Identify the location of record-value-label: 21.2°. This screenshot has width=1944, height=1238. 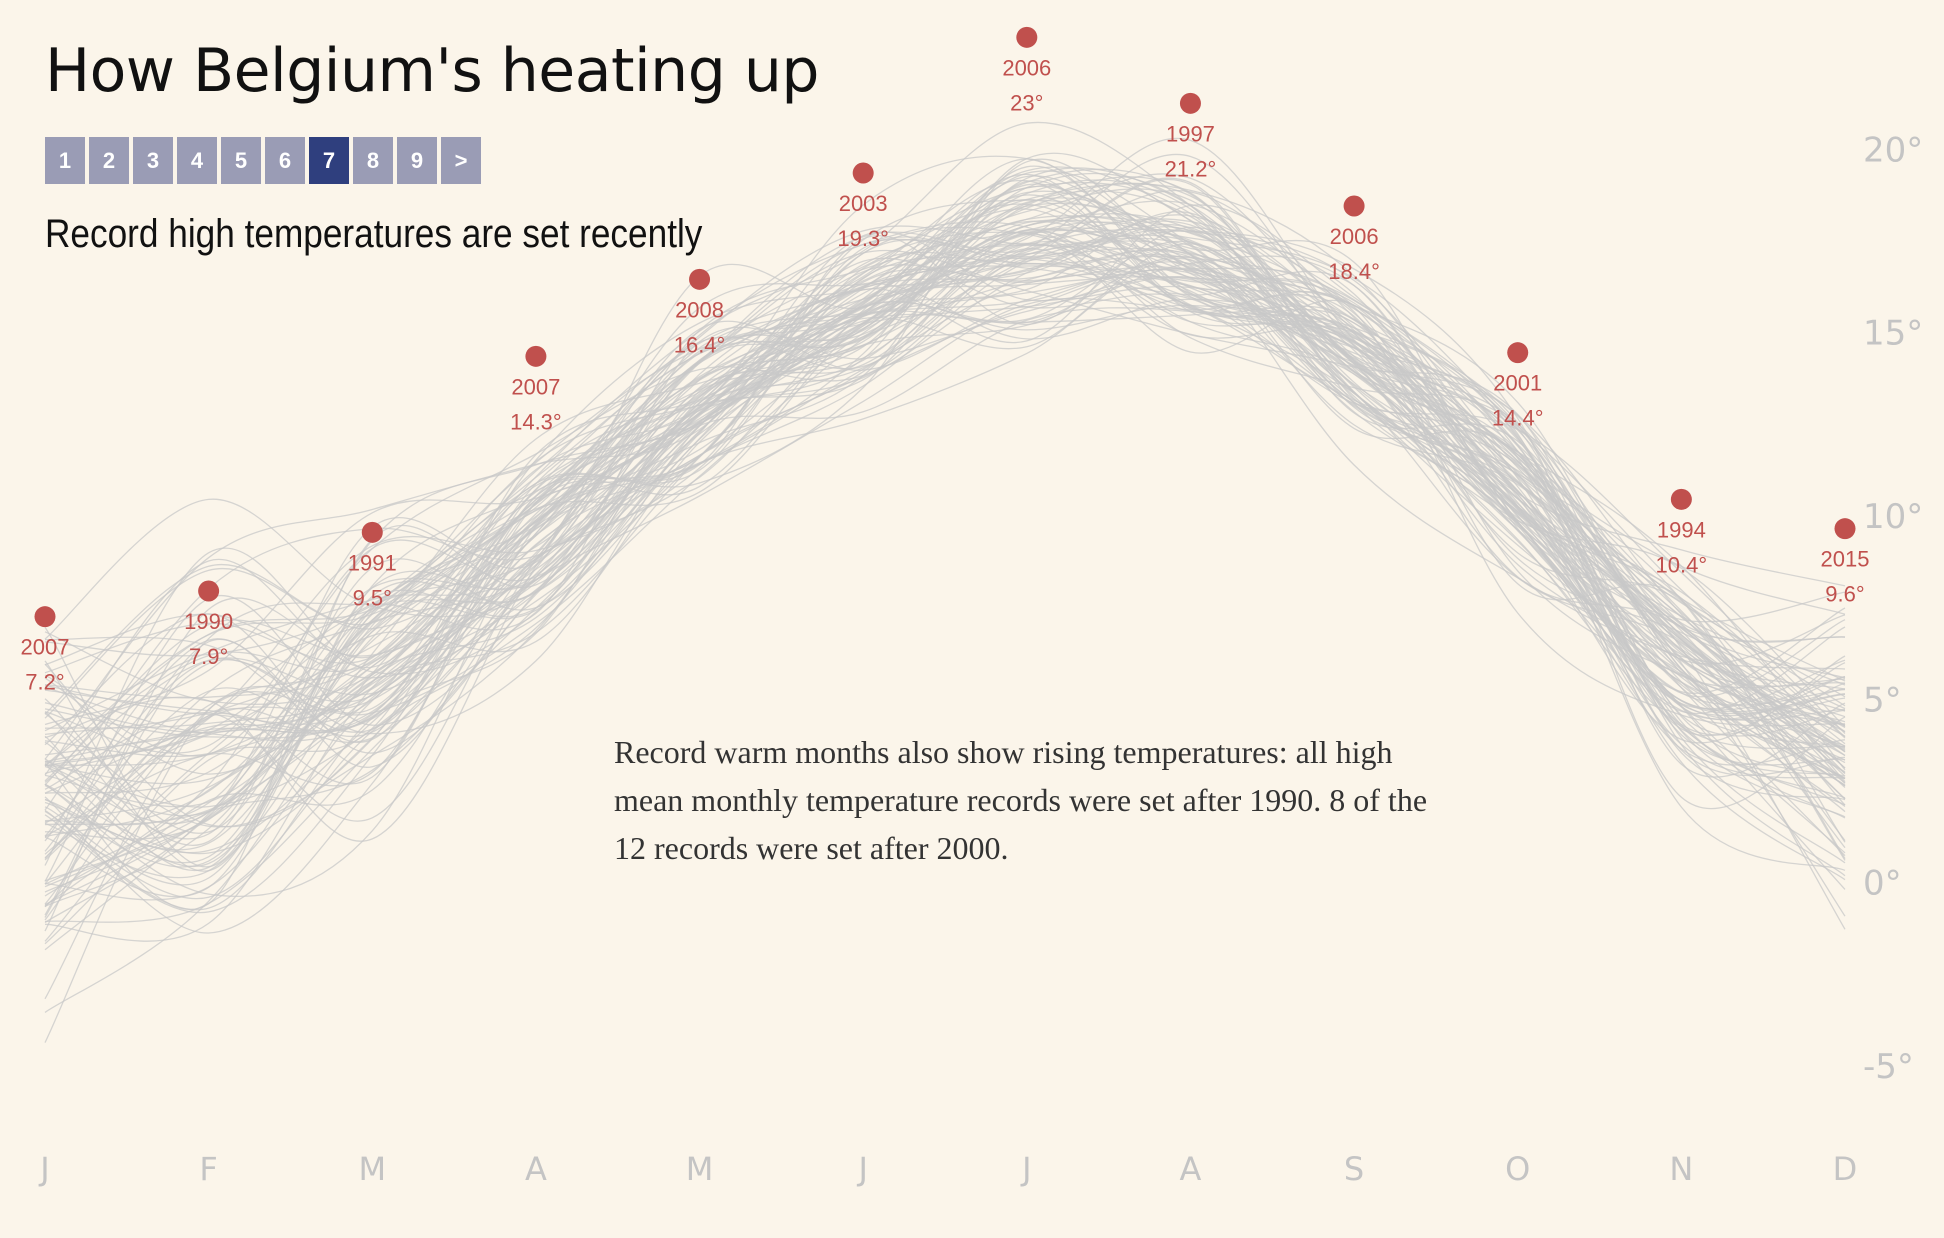
(1191, 168).